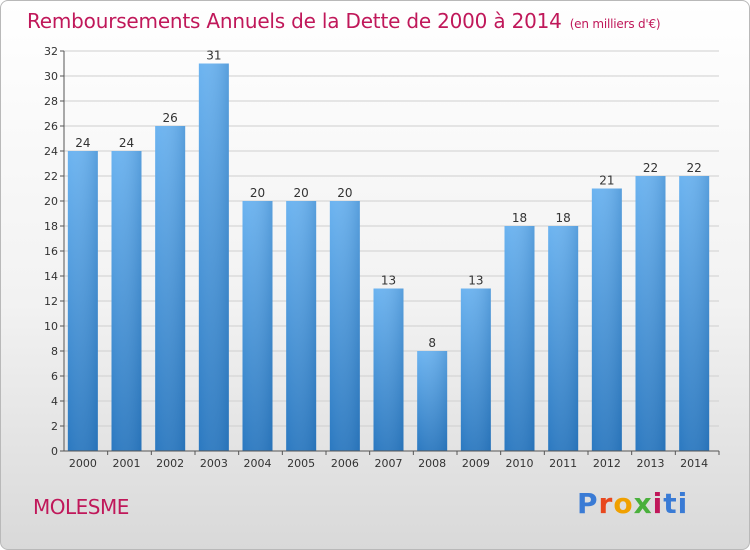 This screenshot has height=550, width=750. What do you see at coordinates (615, 24) in the screenshot?
I see `chart-subtitle: (en milliers d'€)` at bounding box center [615, 24].